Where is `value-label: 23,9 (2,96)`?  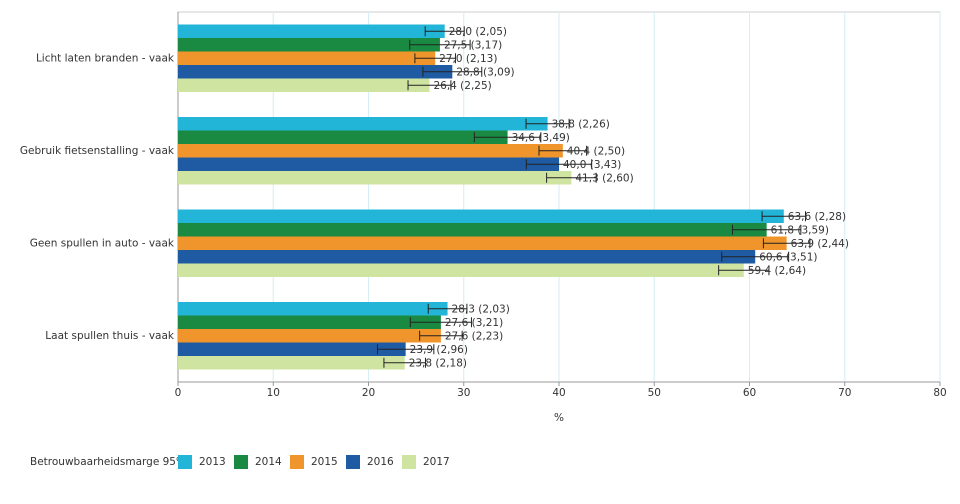 value-label: 23,9 (2,96) is located at coordinates (439, 350).